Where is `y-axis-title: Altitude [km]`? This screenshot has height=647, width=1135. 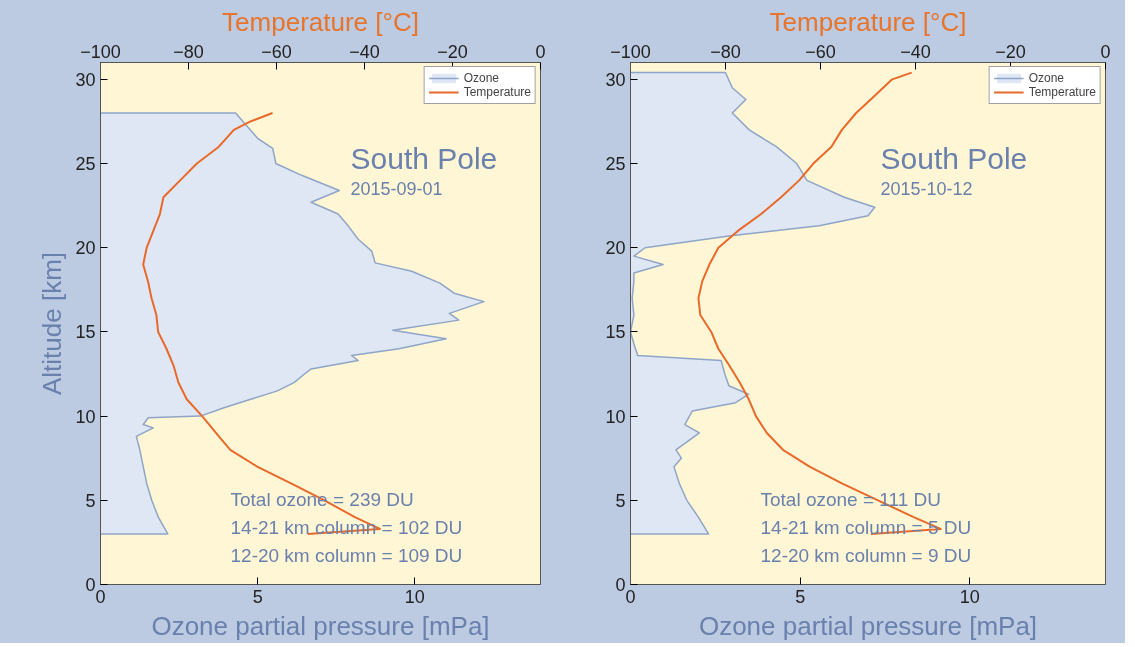 y-axis-title: Altitude [km] is located at coordinates (52, 323).